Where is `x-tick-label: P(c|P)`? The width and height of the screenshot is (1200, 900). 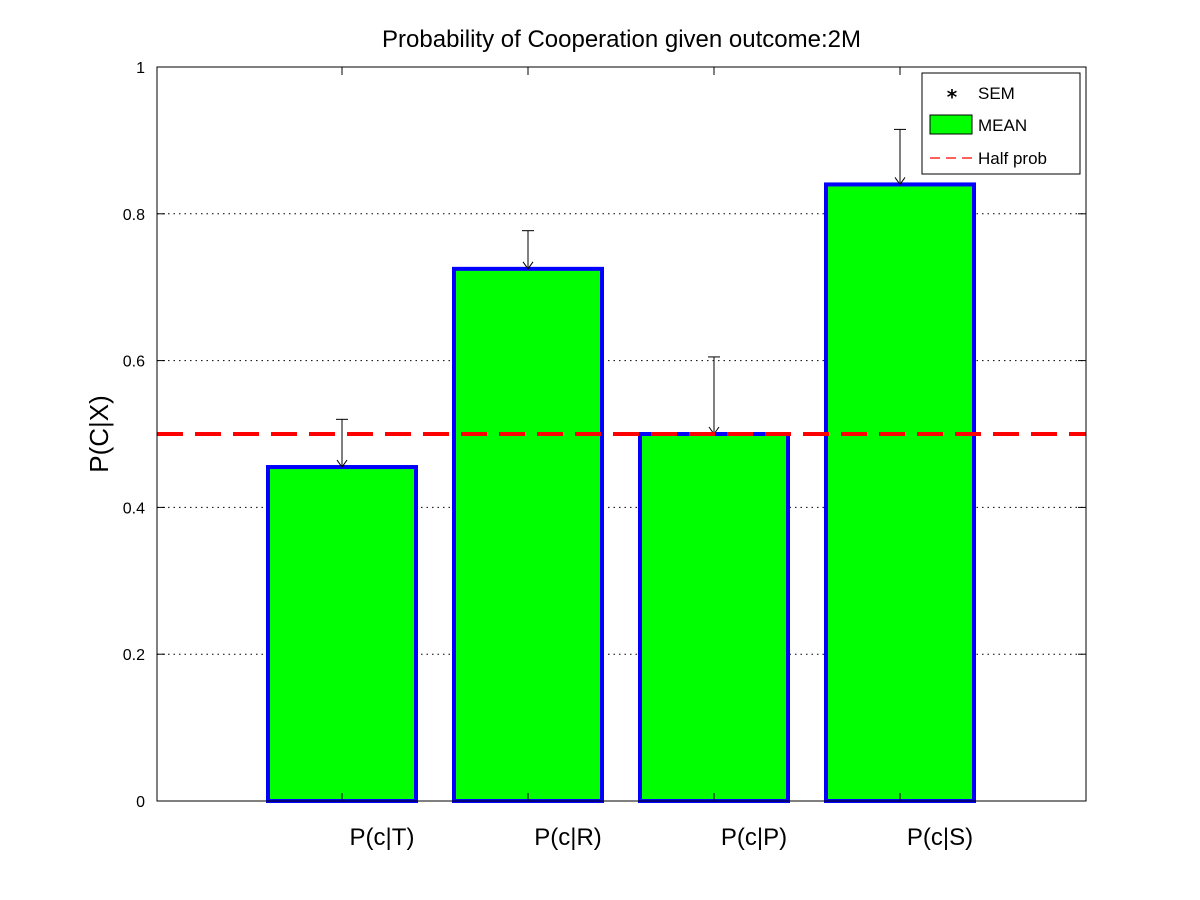
x-tick-label: P(c|P) is located at coordinates (754, 837).